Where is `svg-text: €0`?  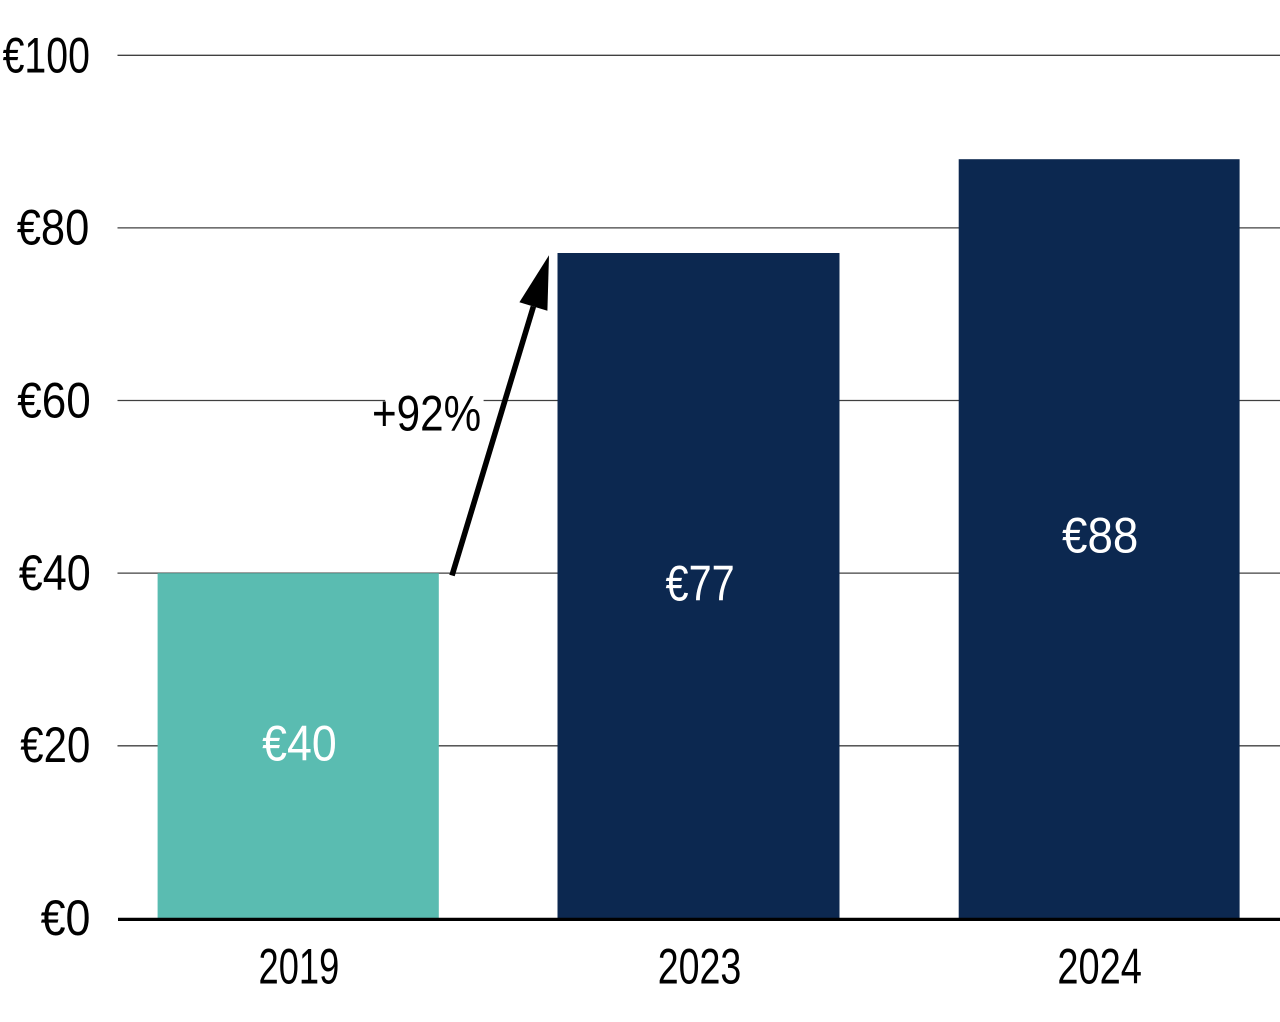
svg-text: €0 is located at coordinates (66, 918).